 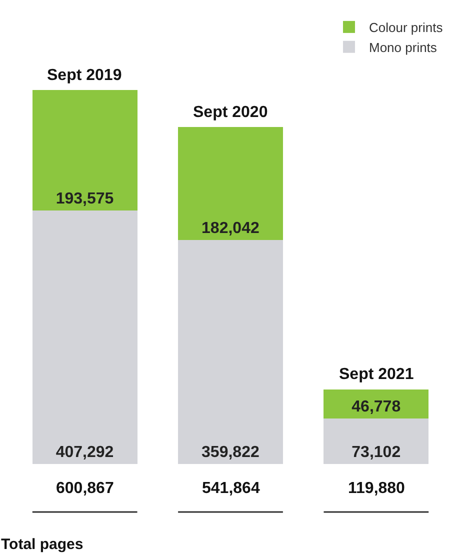 I want to click on x-tick-label: Sept 2019, so click(x=84, y=75).